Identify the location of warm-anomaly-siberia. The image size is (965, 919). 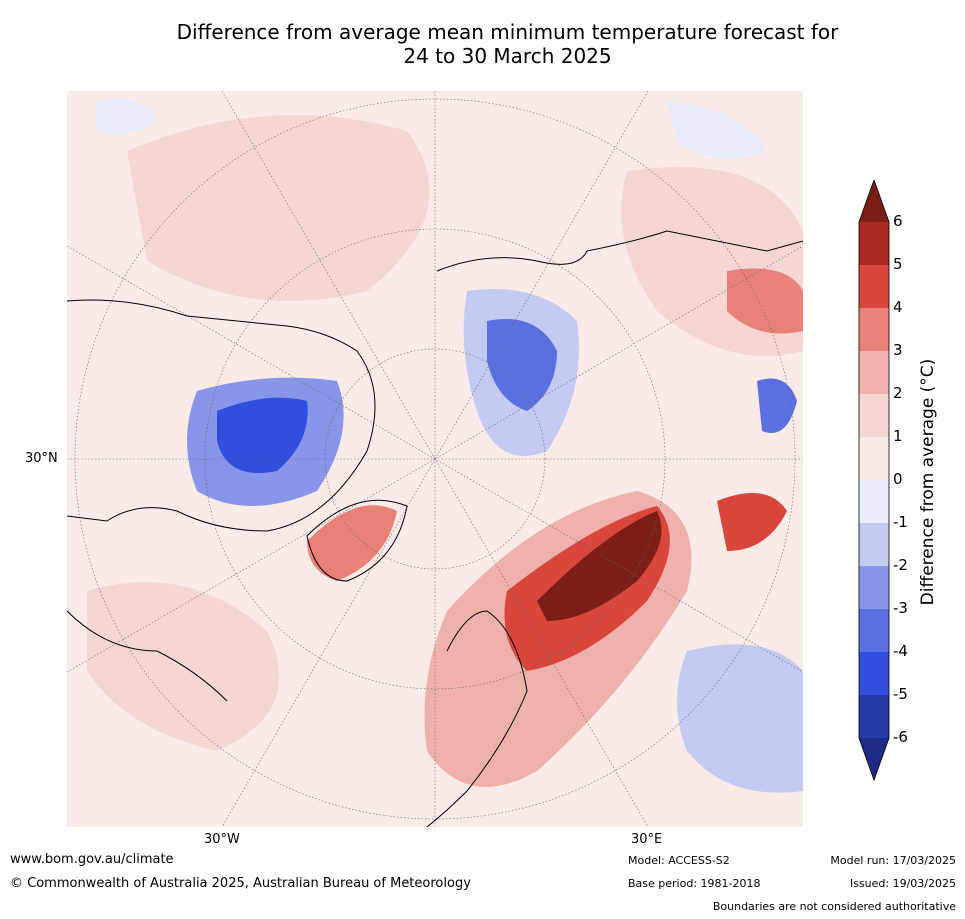
(752, 522).